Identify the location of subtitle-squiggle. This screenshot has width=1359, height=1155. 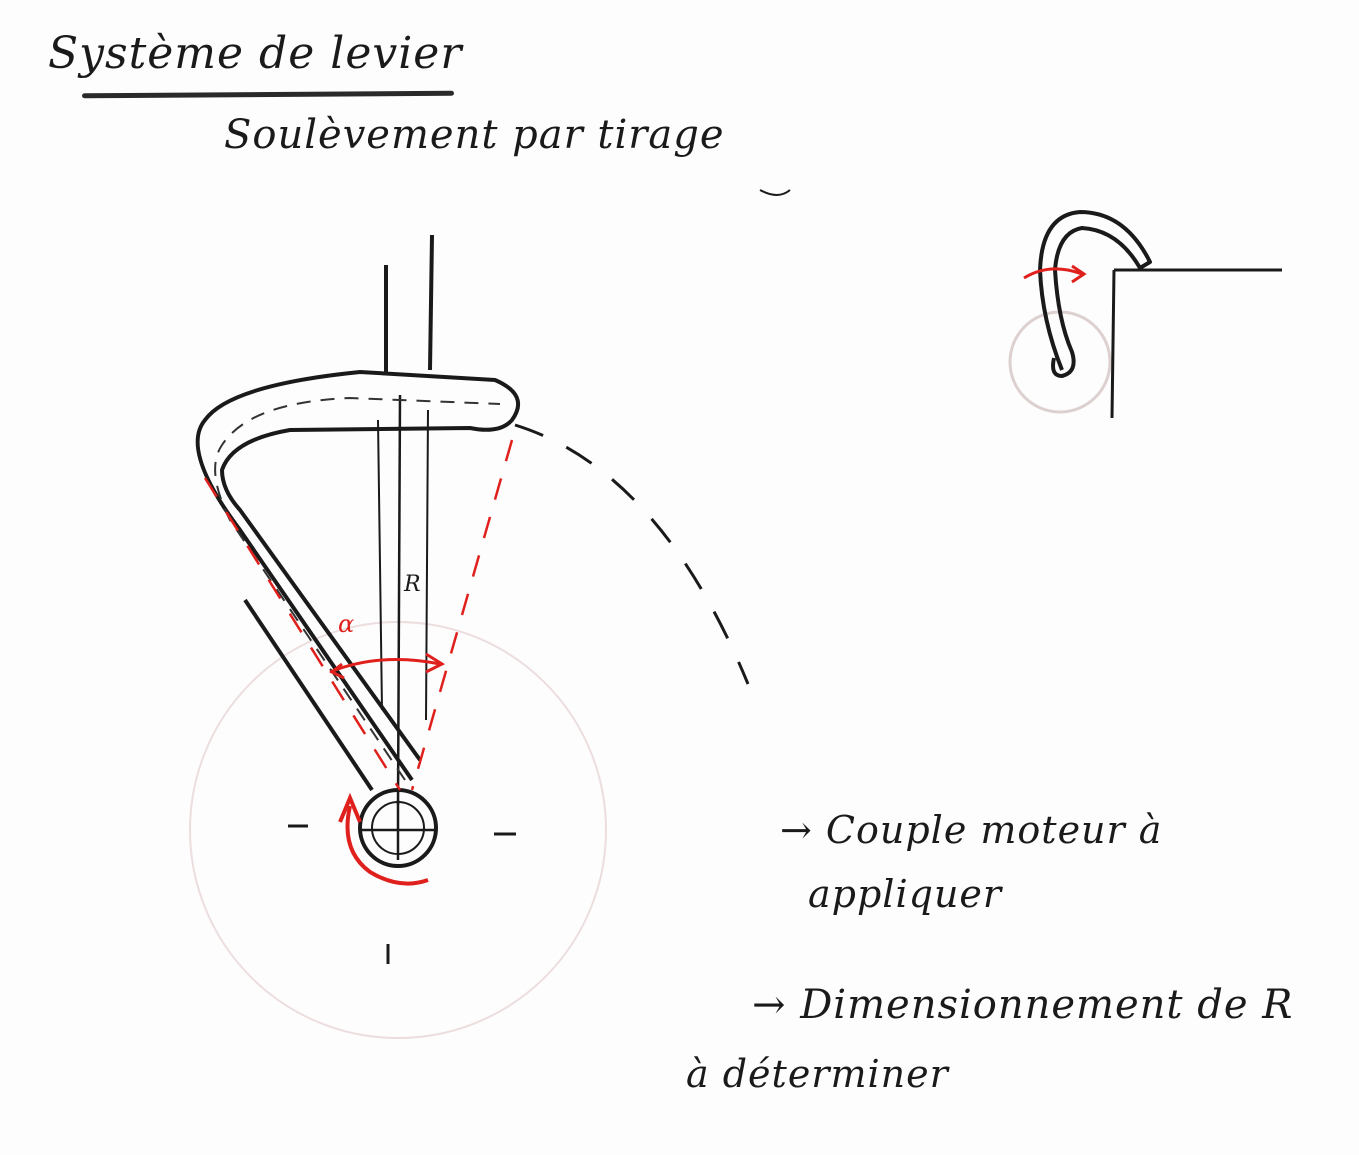
(775, 192).